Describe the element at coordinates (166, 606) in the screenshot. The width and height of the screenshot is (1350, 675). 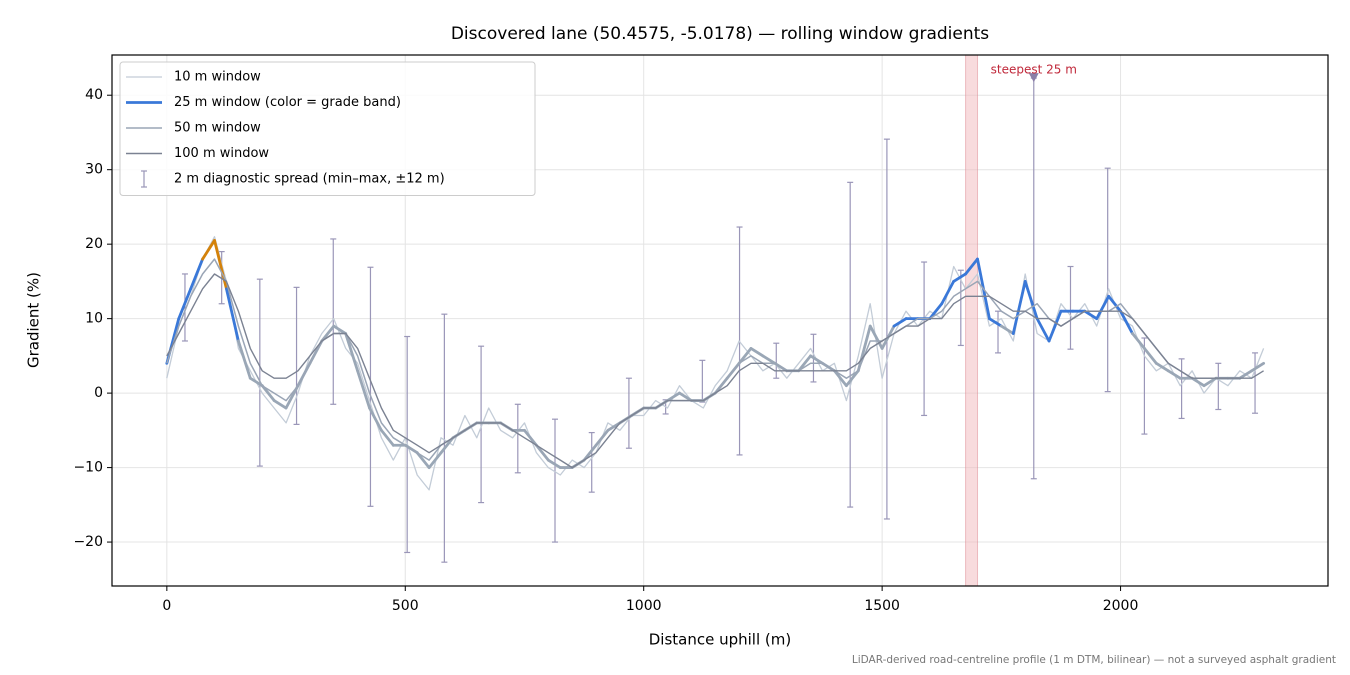
I see `x-tick-label: 0` at that location.